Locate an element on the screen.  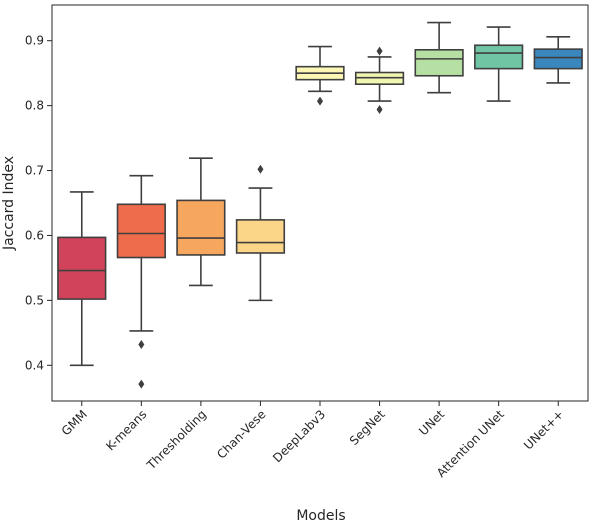
y-tick-label: 0.8 is located at coordinates (34, 106).